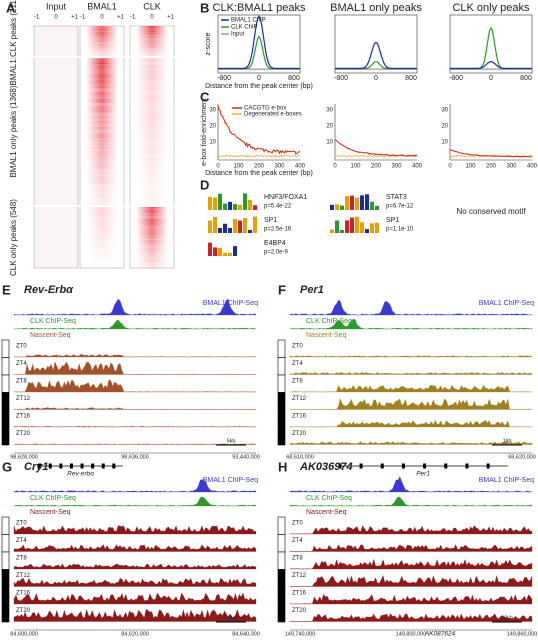 The width and height of the screenshot is (538, 640). I want to click on x-tick-label: 400, so click(417, 167).